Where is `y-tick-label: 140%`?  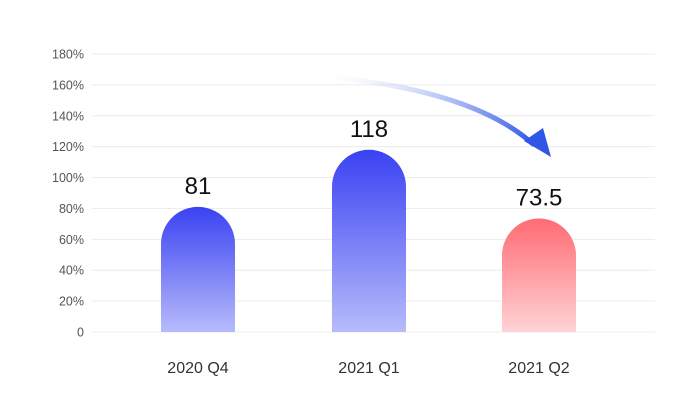 y-tick-label: 140% is located at coordinates (68, 116).